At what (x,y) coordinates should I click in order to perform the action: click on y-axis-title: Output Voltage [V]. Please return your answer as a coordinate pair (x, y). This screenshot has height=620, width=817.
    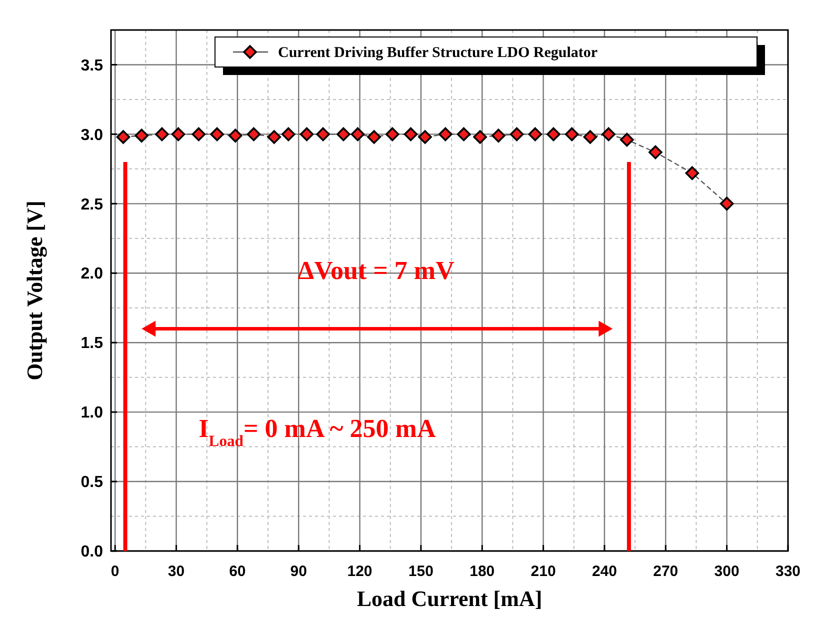
    Looking at the image, I should click on (34, 290).